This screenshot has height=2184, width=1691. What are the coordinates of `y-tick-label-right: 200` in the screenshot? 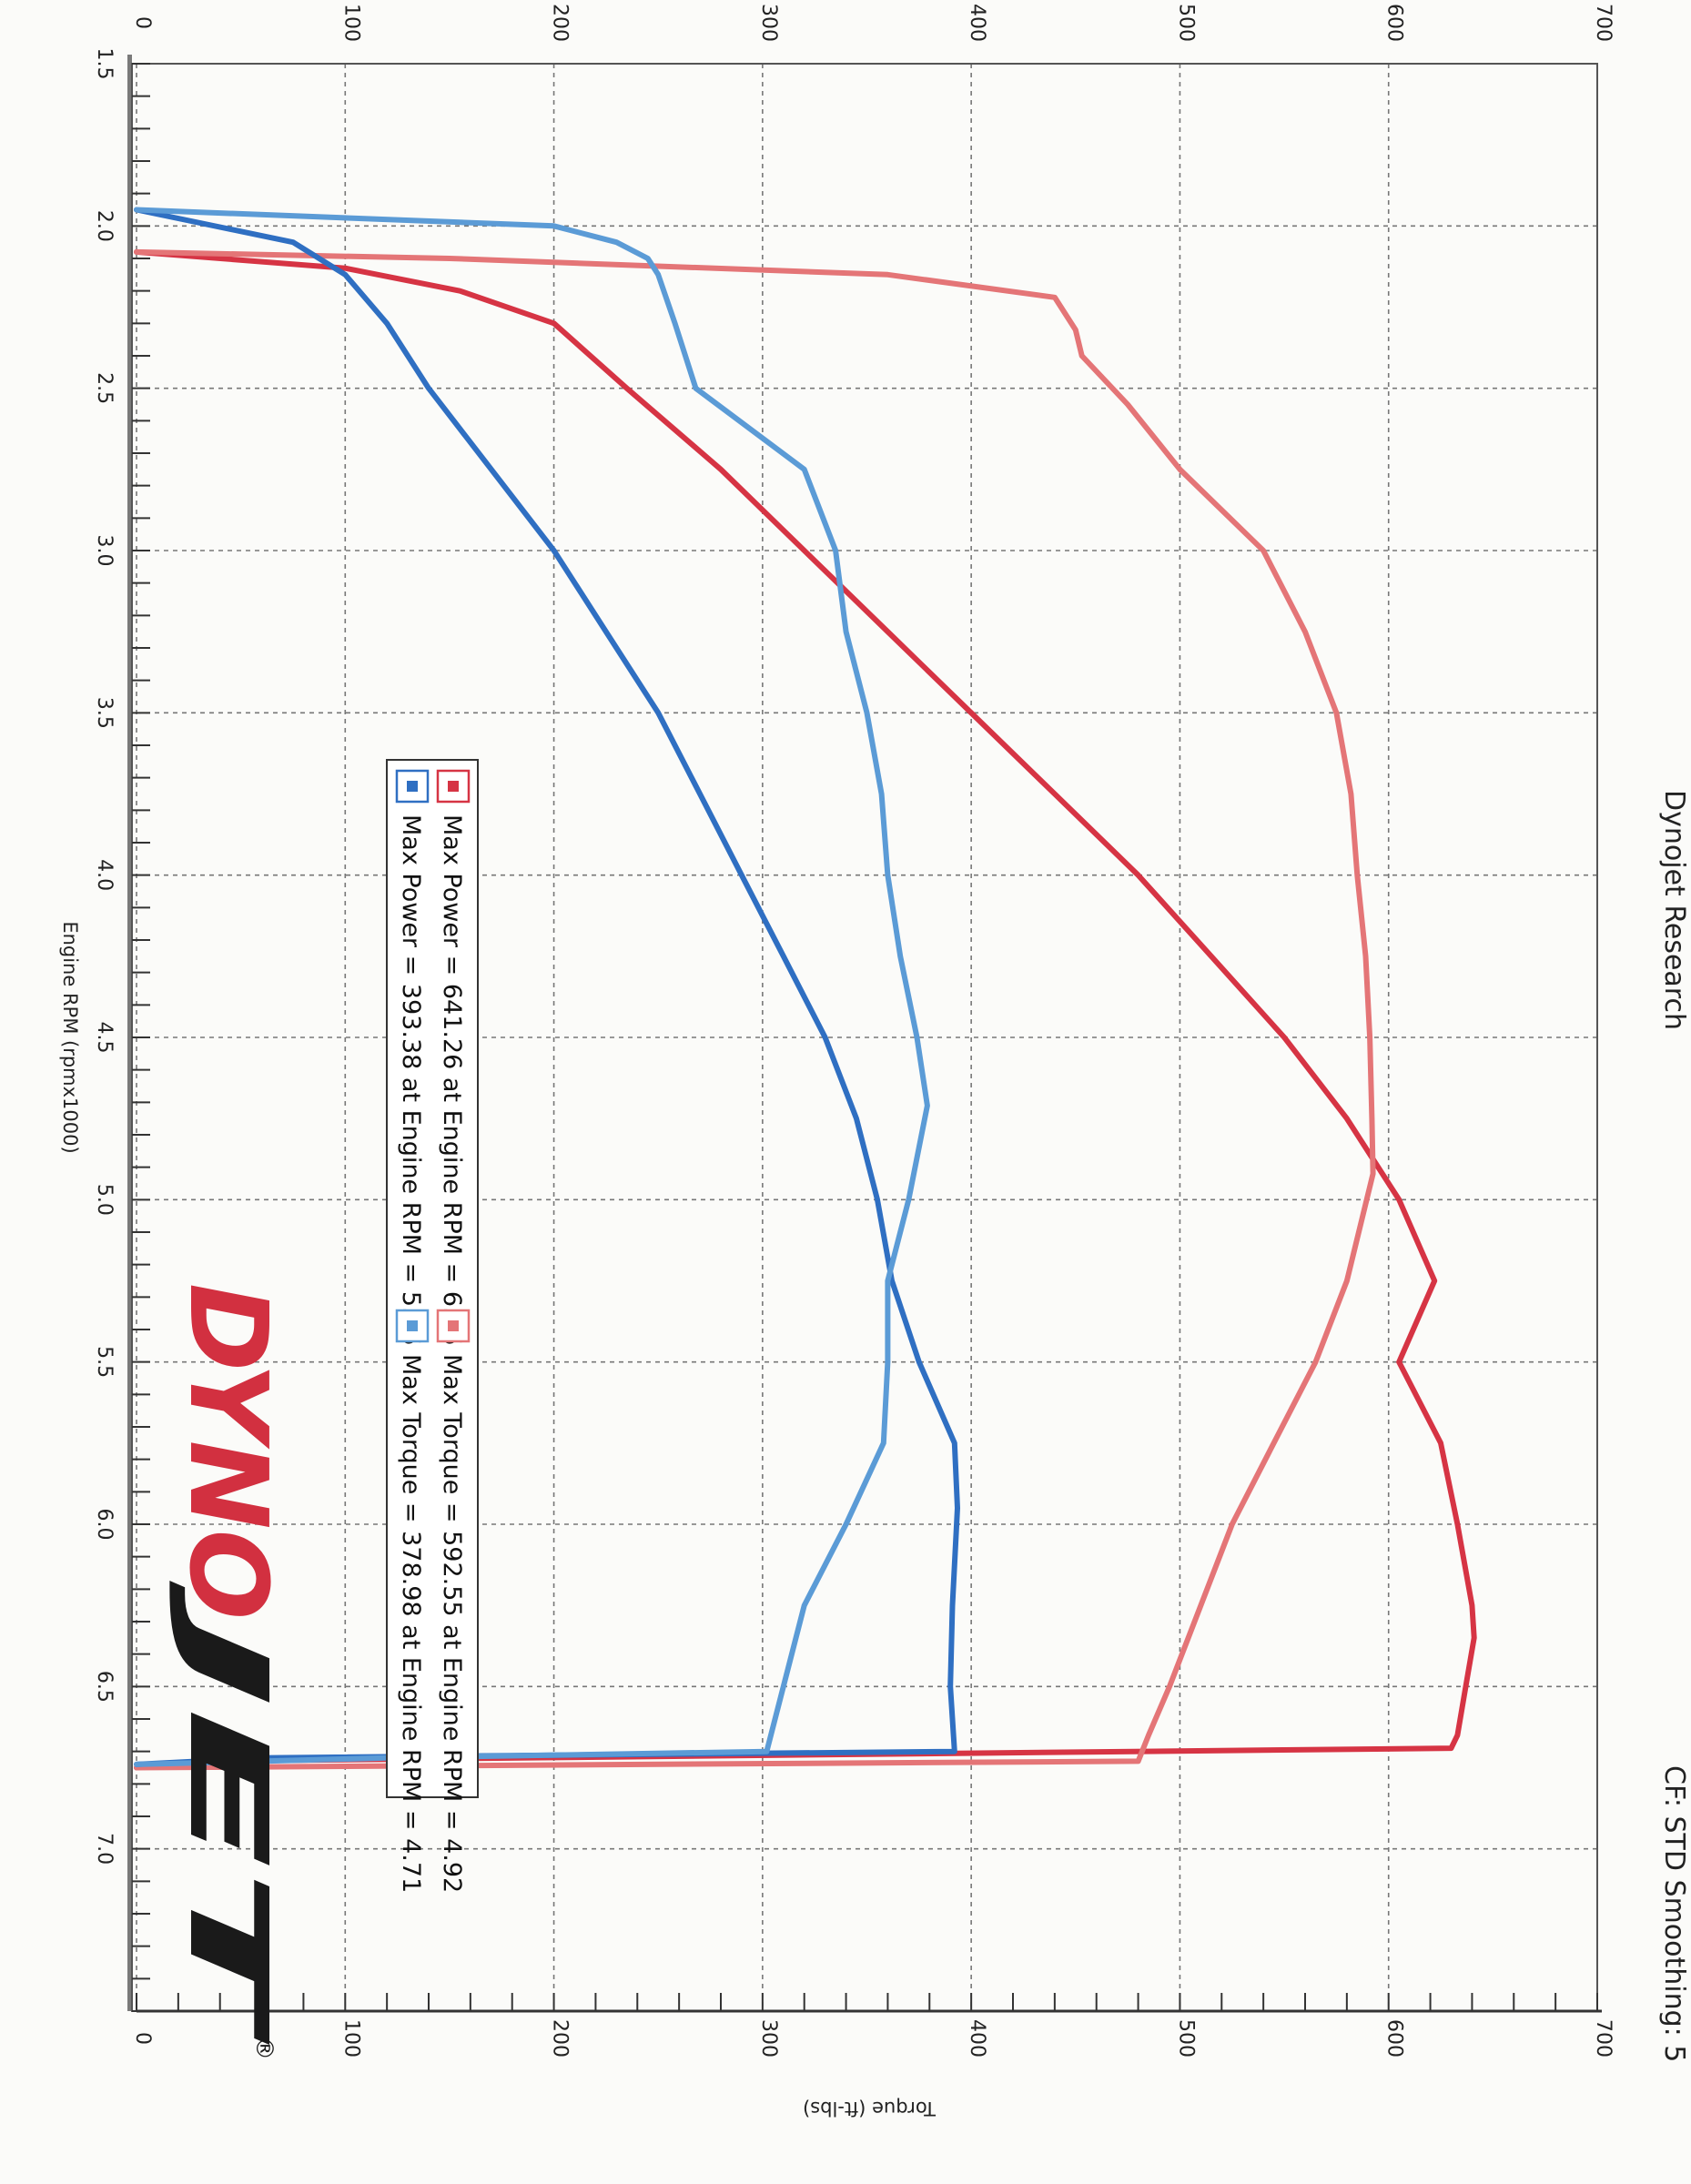 It's located at (560, 2039).